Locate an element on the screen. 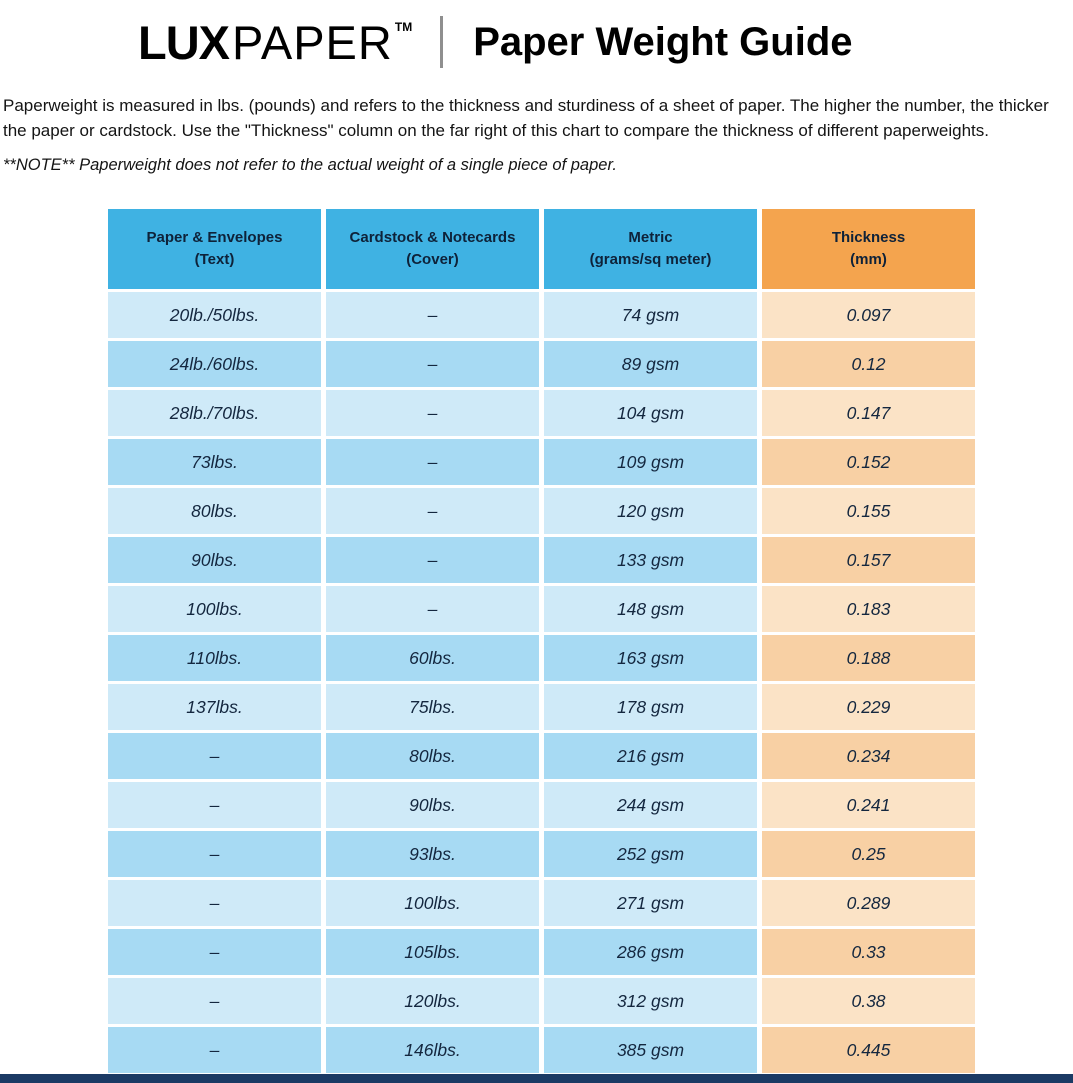 Image resolution: width=1073 pixels, height=1083 pixels. thickness-cell: 0.188 is located at coordinates (868, 658).